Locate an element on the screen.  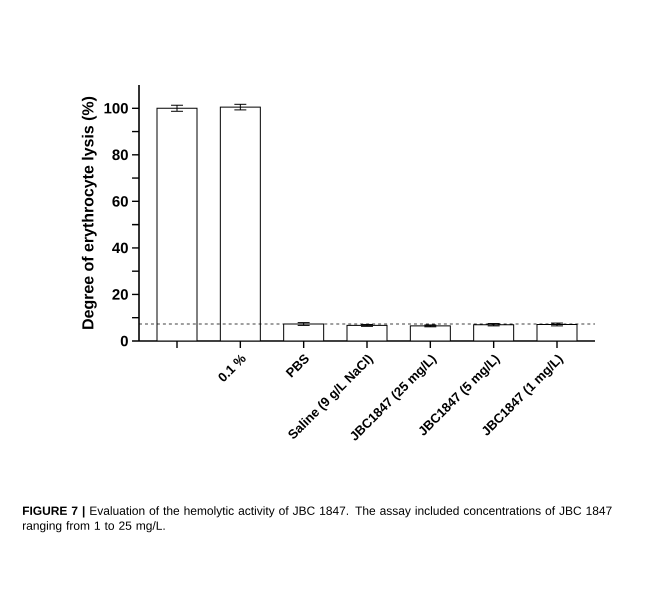
text: FIGURE 7 | Evaluation of the hemolytic activity of JBC 1847. The assay included concentrations of JBC 1847 ranging from 1 to 25 mg/L. is located at coordinates (317, 519).